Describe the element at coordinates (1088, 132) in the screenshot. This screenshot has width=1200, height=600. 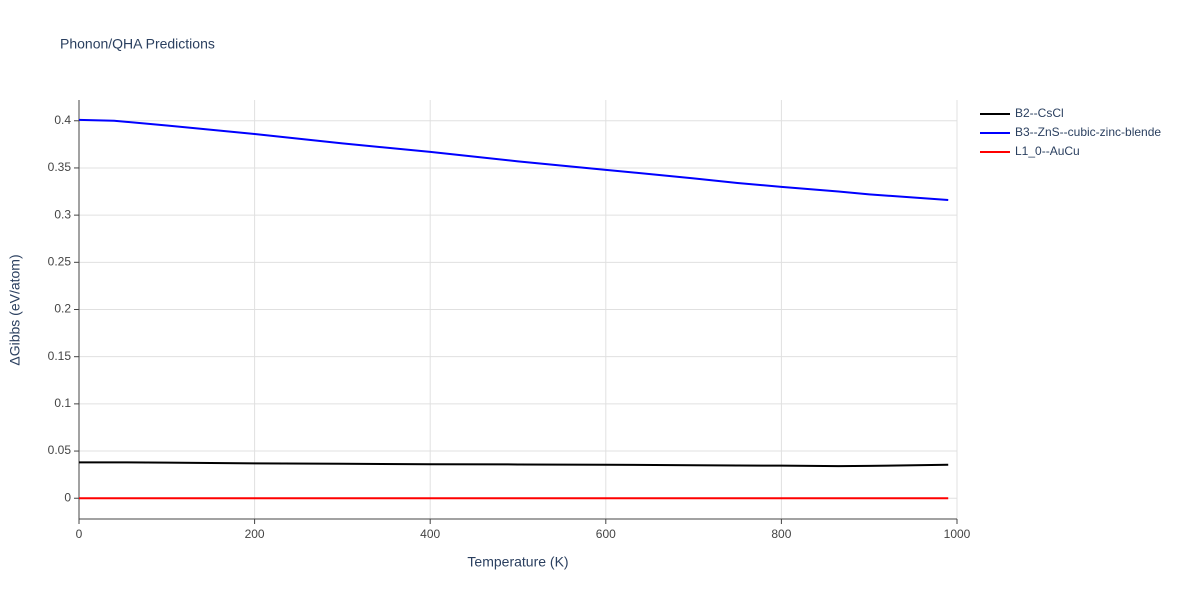
I see `legend-text: B3--ZnS--cubic-zinc-blende` at that location.